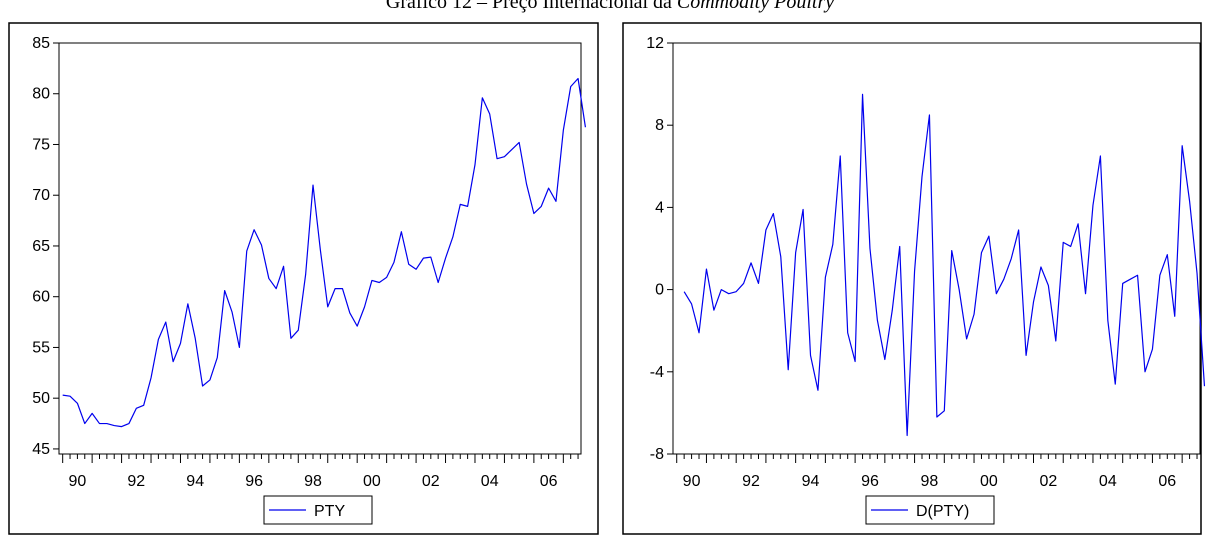 This screenshot has width=1220, height=535. Describe the element at coordinates (659, 125) in the screenshot. I see `y-tick-label: 8` at that location.